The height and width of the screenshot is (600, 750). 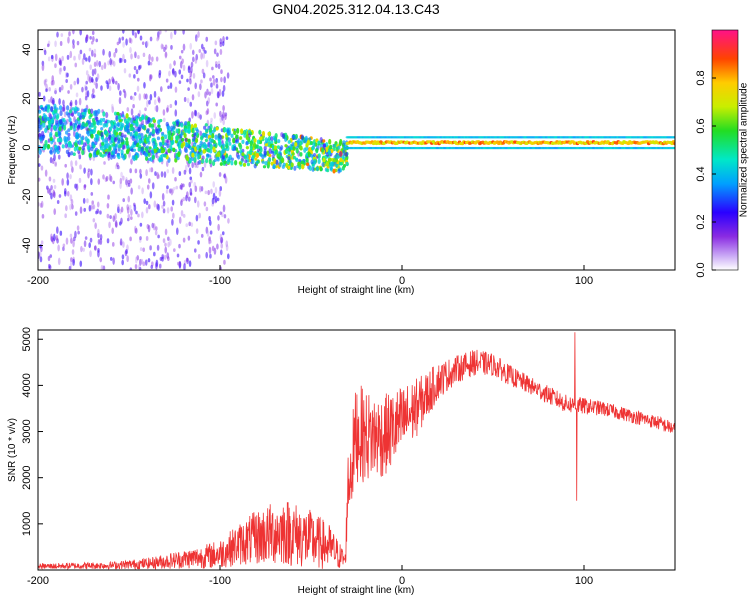 I want to click on colorbar-label: Normalized spectral amplitude, so click(x=744, y=149).